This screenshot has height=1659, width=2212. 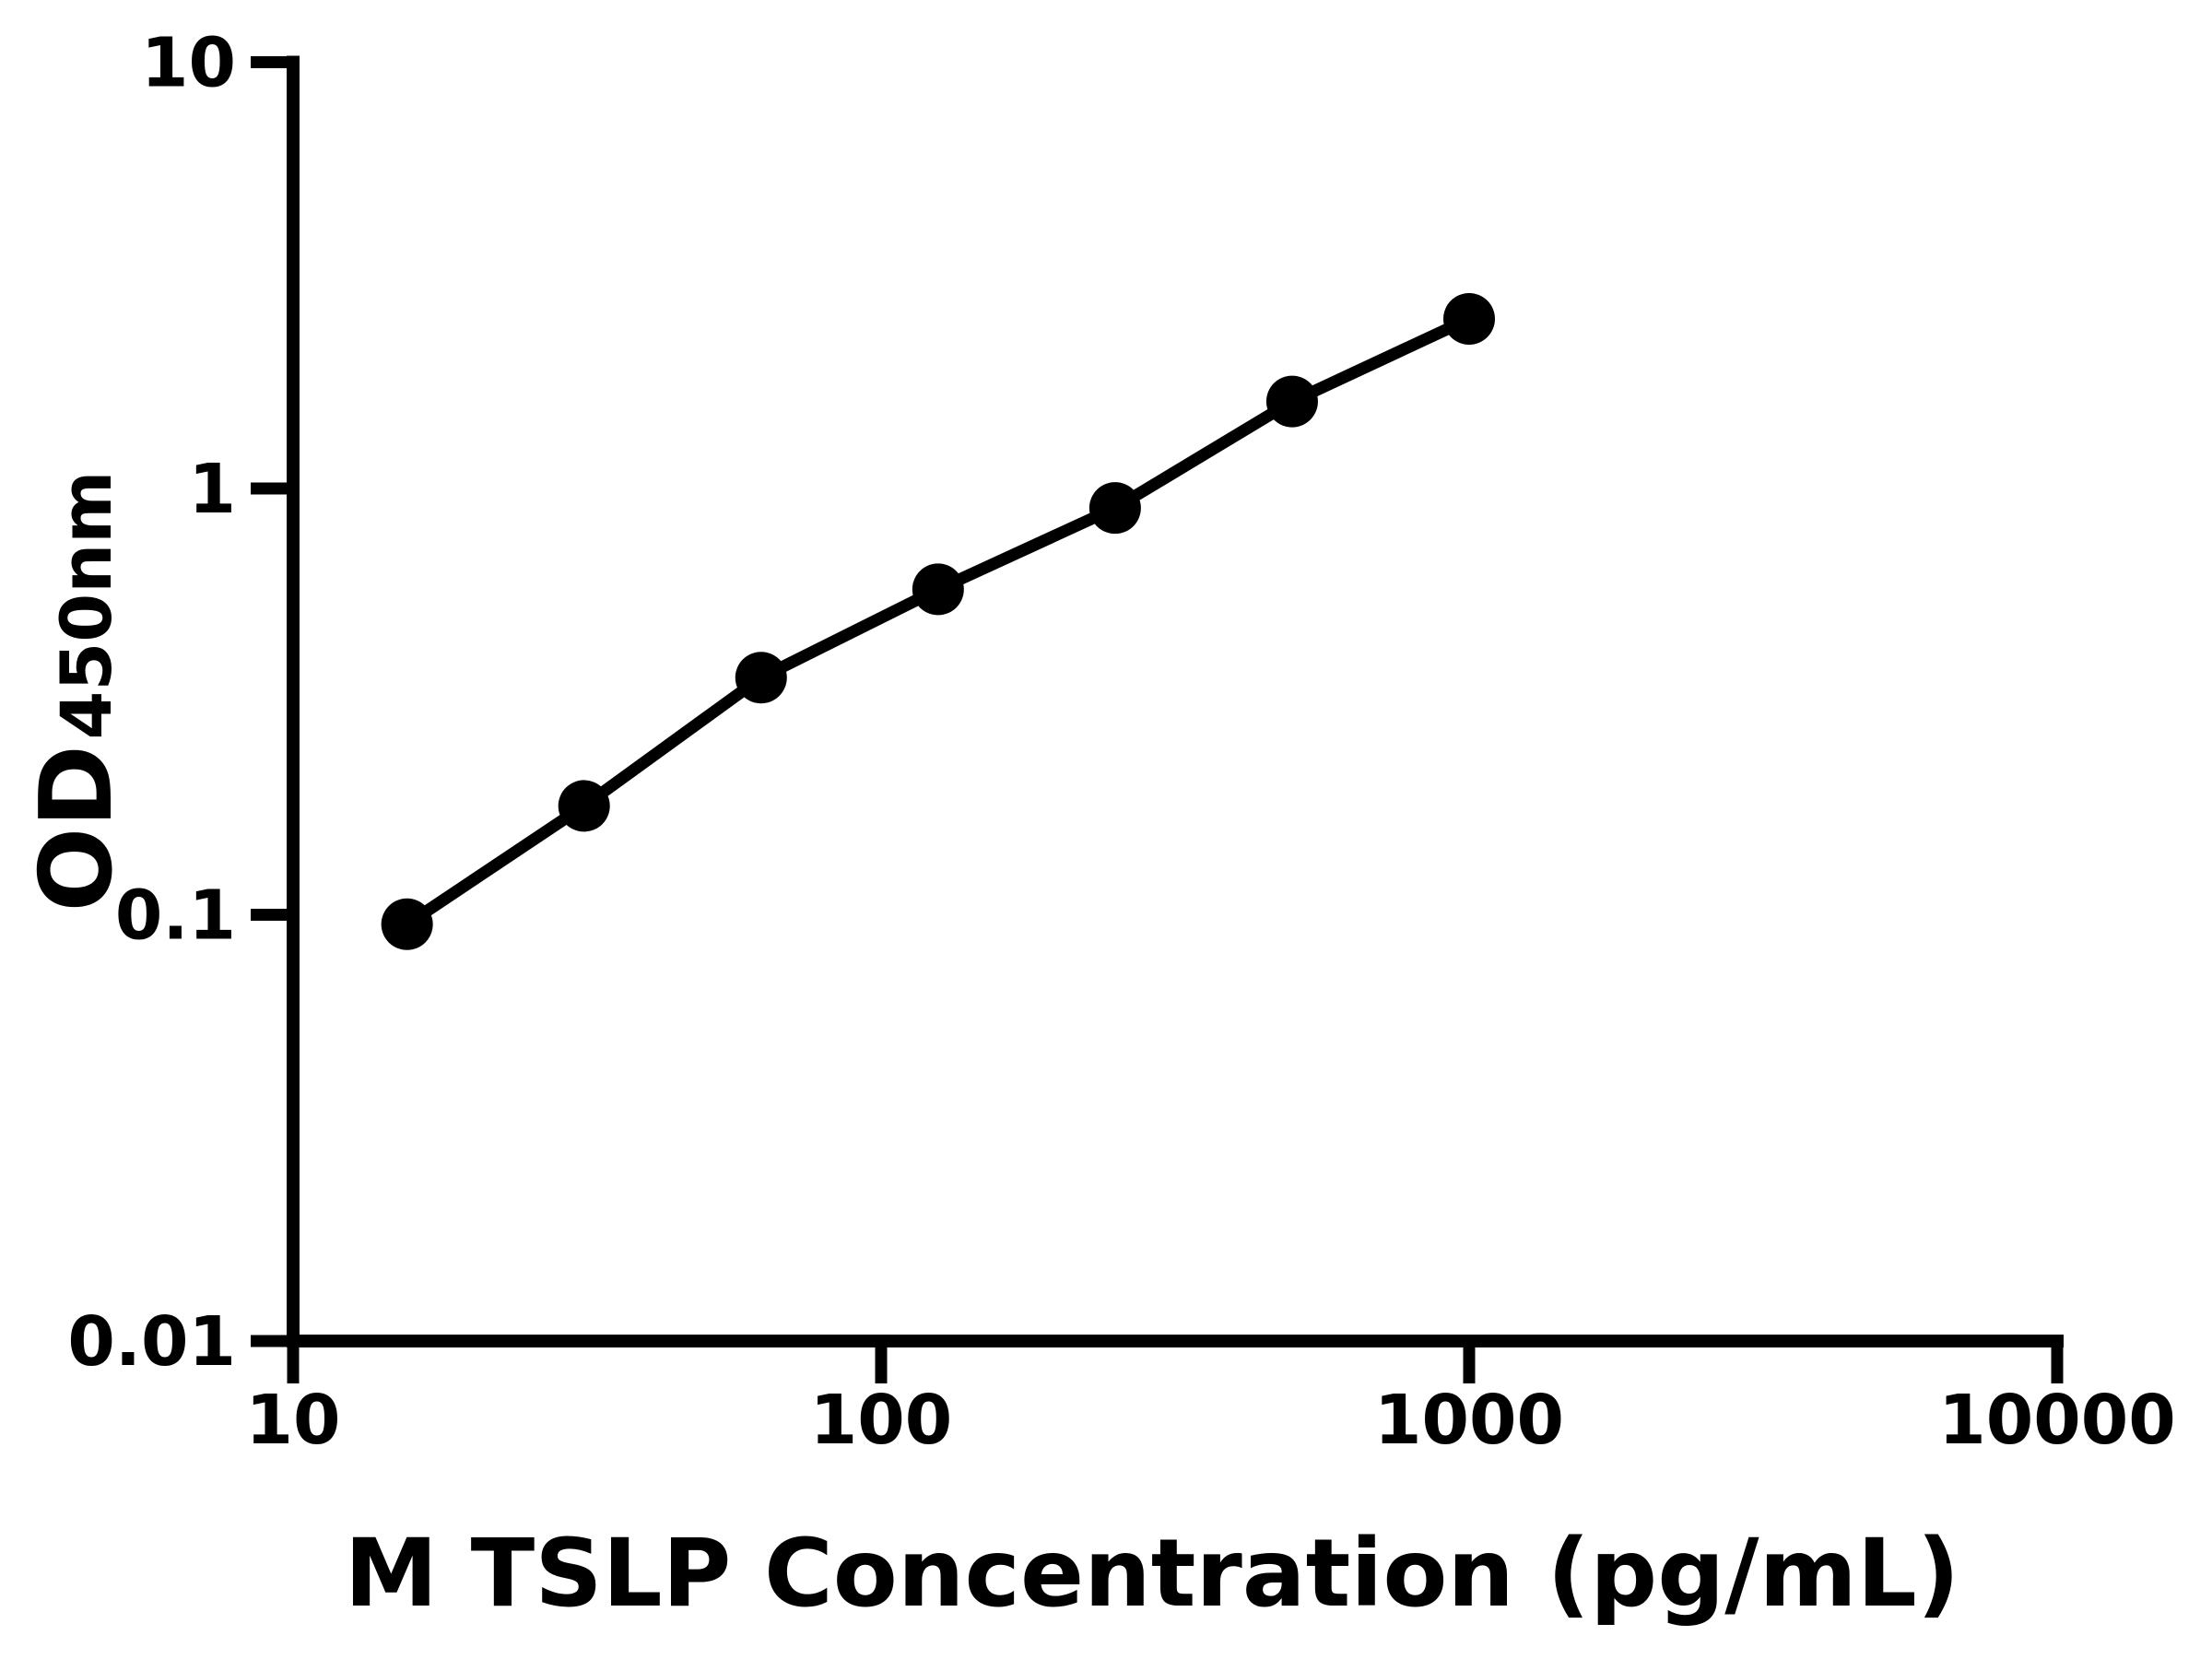 I want to click on y-tick-label: 0.01, so click(x=151, y=1342).